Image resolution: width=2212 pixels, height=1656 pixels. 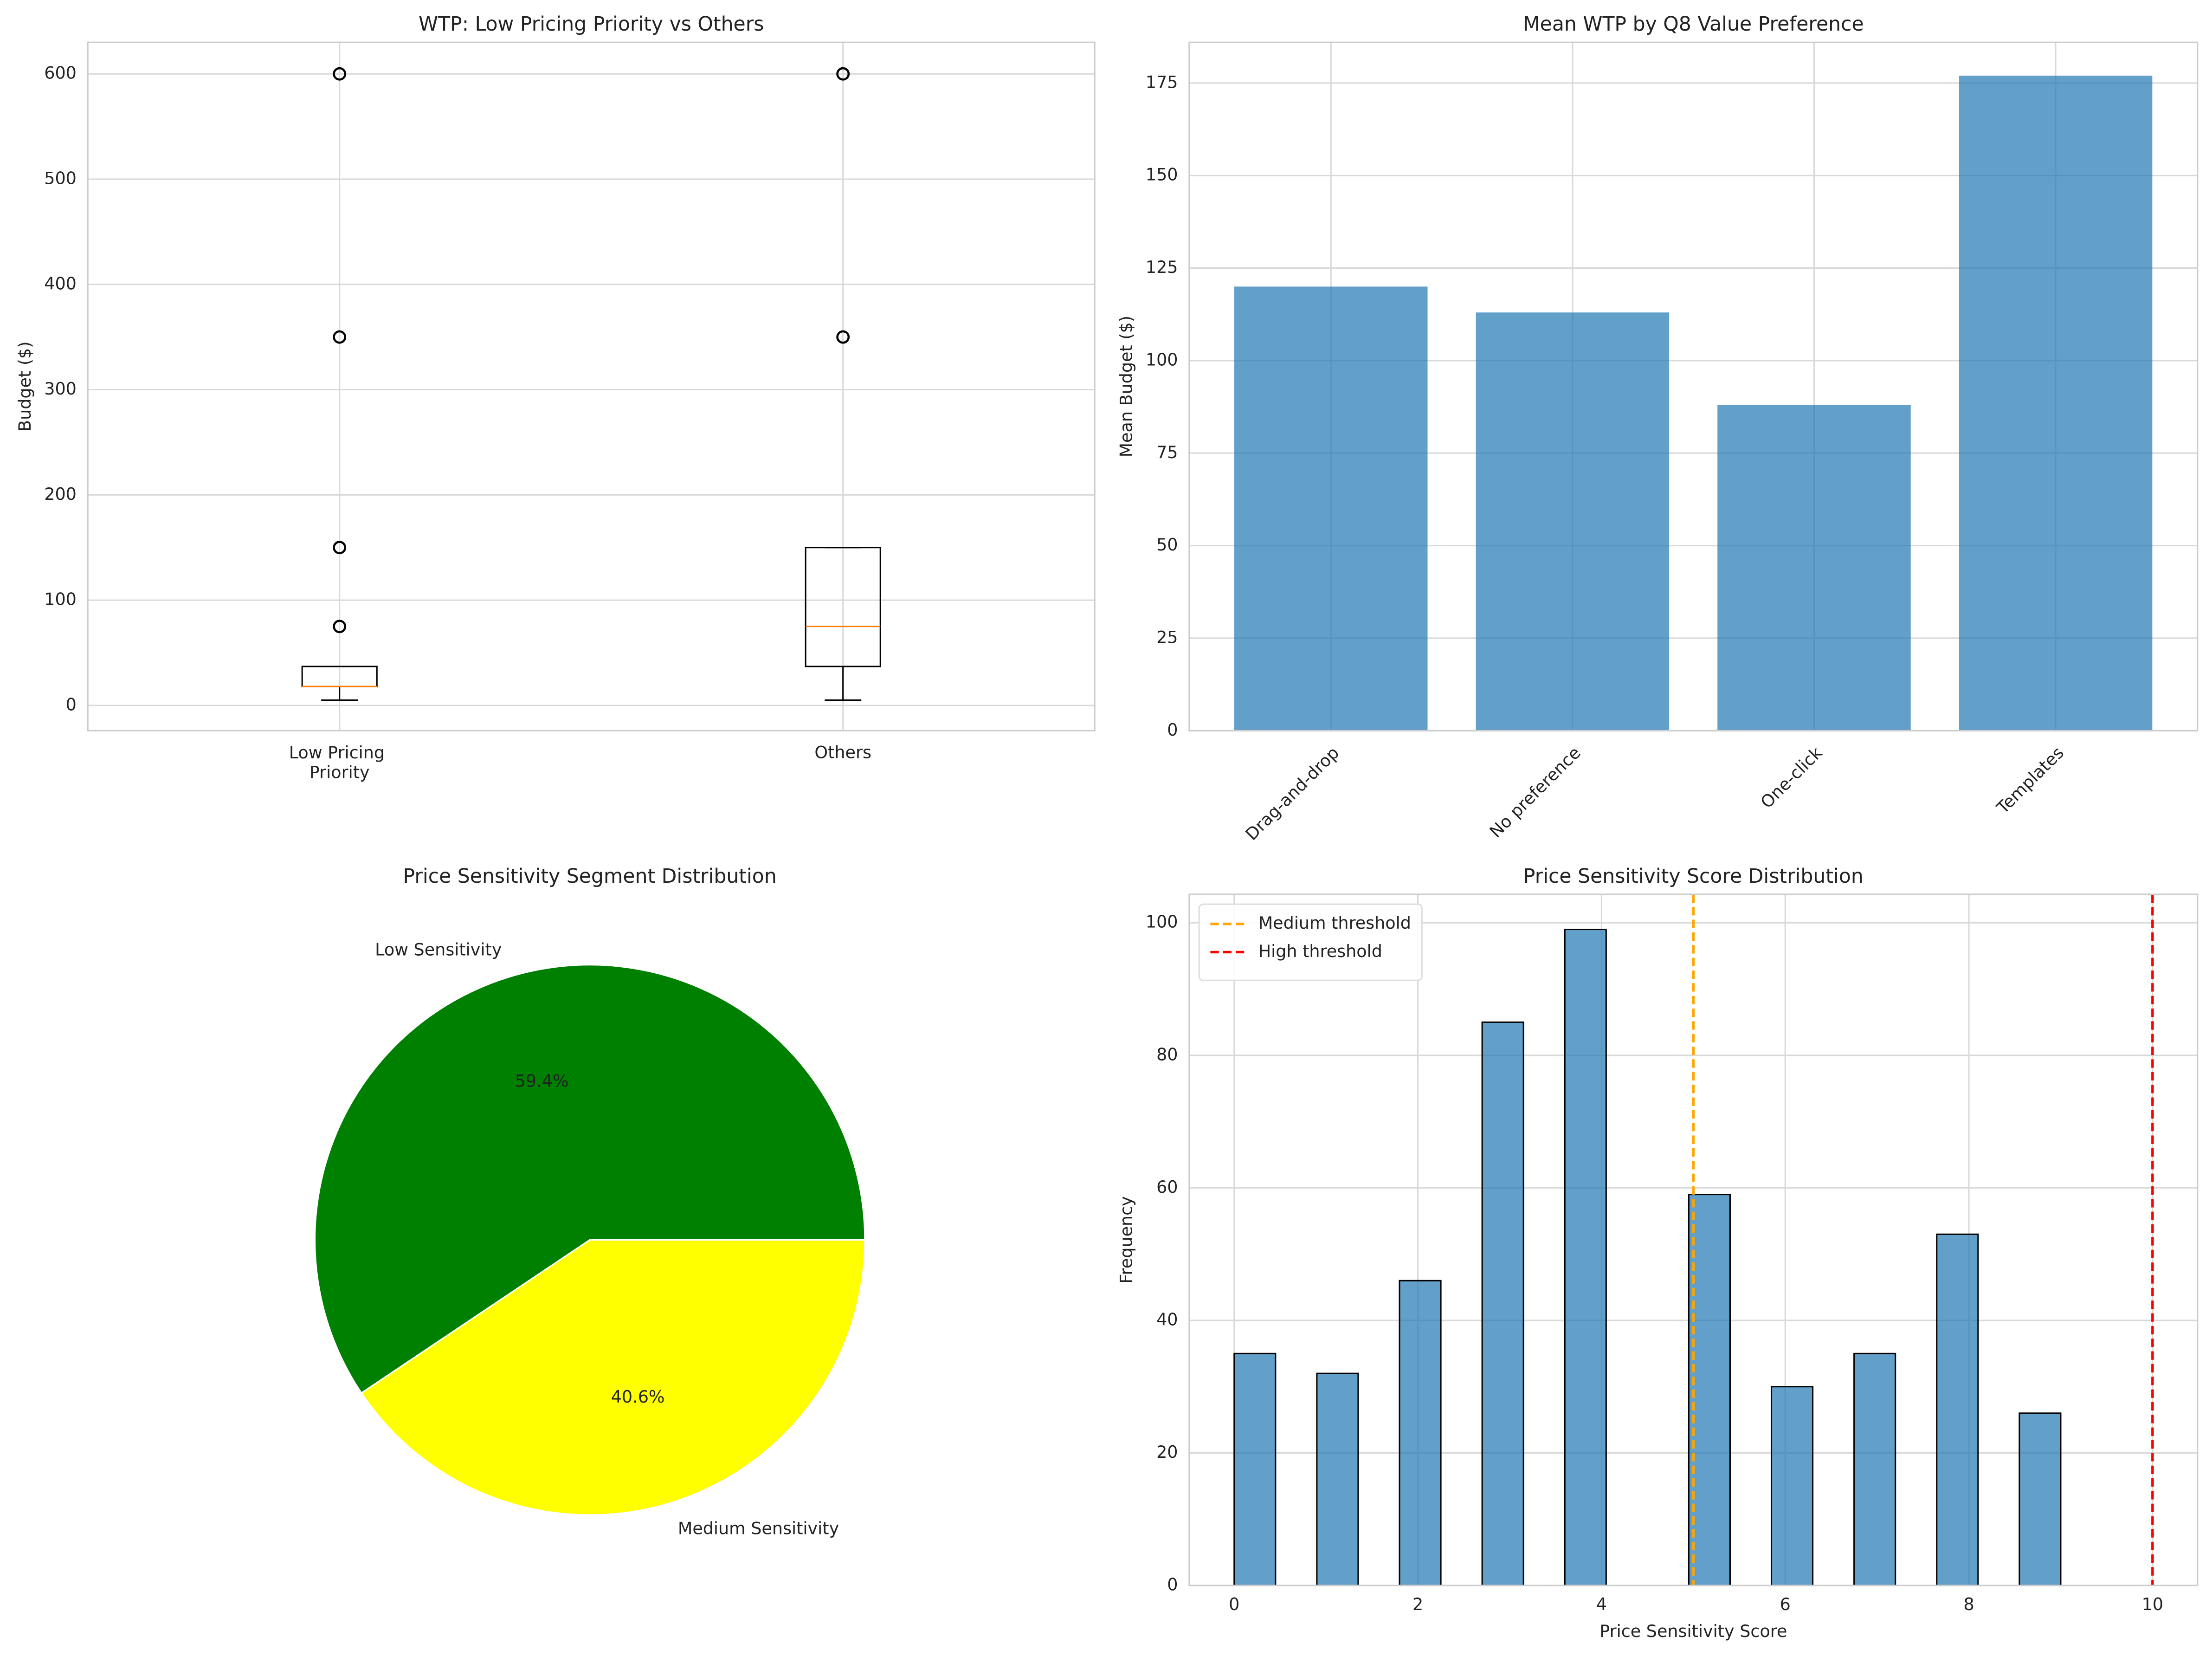 I want to click on y-tick-label: 600, so click(x=60, y=73).